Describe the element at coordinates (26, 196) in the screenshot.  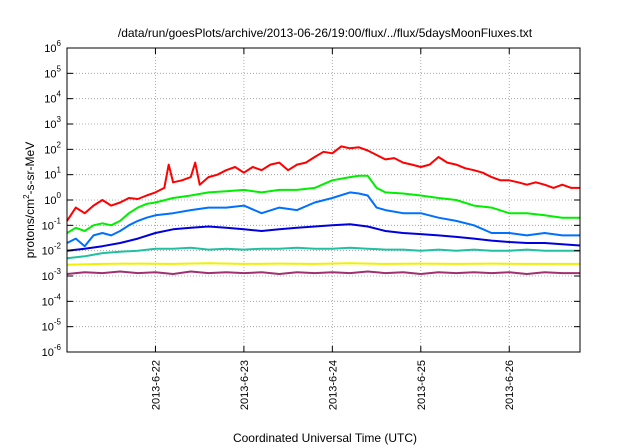
I see `y-axis-label-sup: 2` at that location.